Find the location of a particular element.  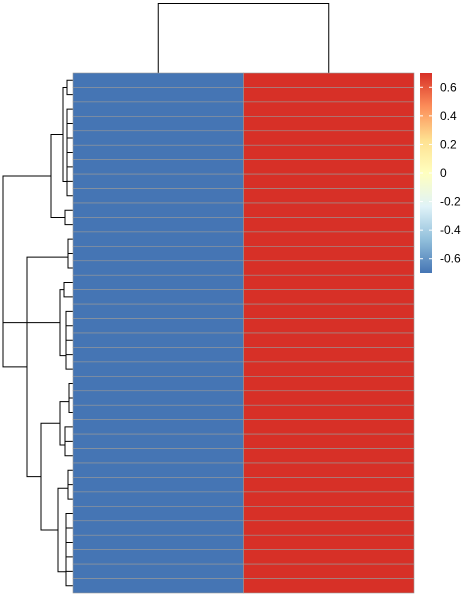

column-dendrogram is located at coordinates (243, 38).